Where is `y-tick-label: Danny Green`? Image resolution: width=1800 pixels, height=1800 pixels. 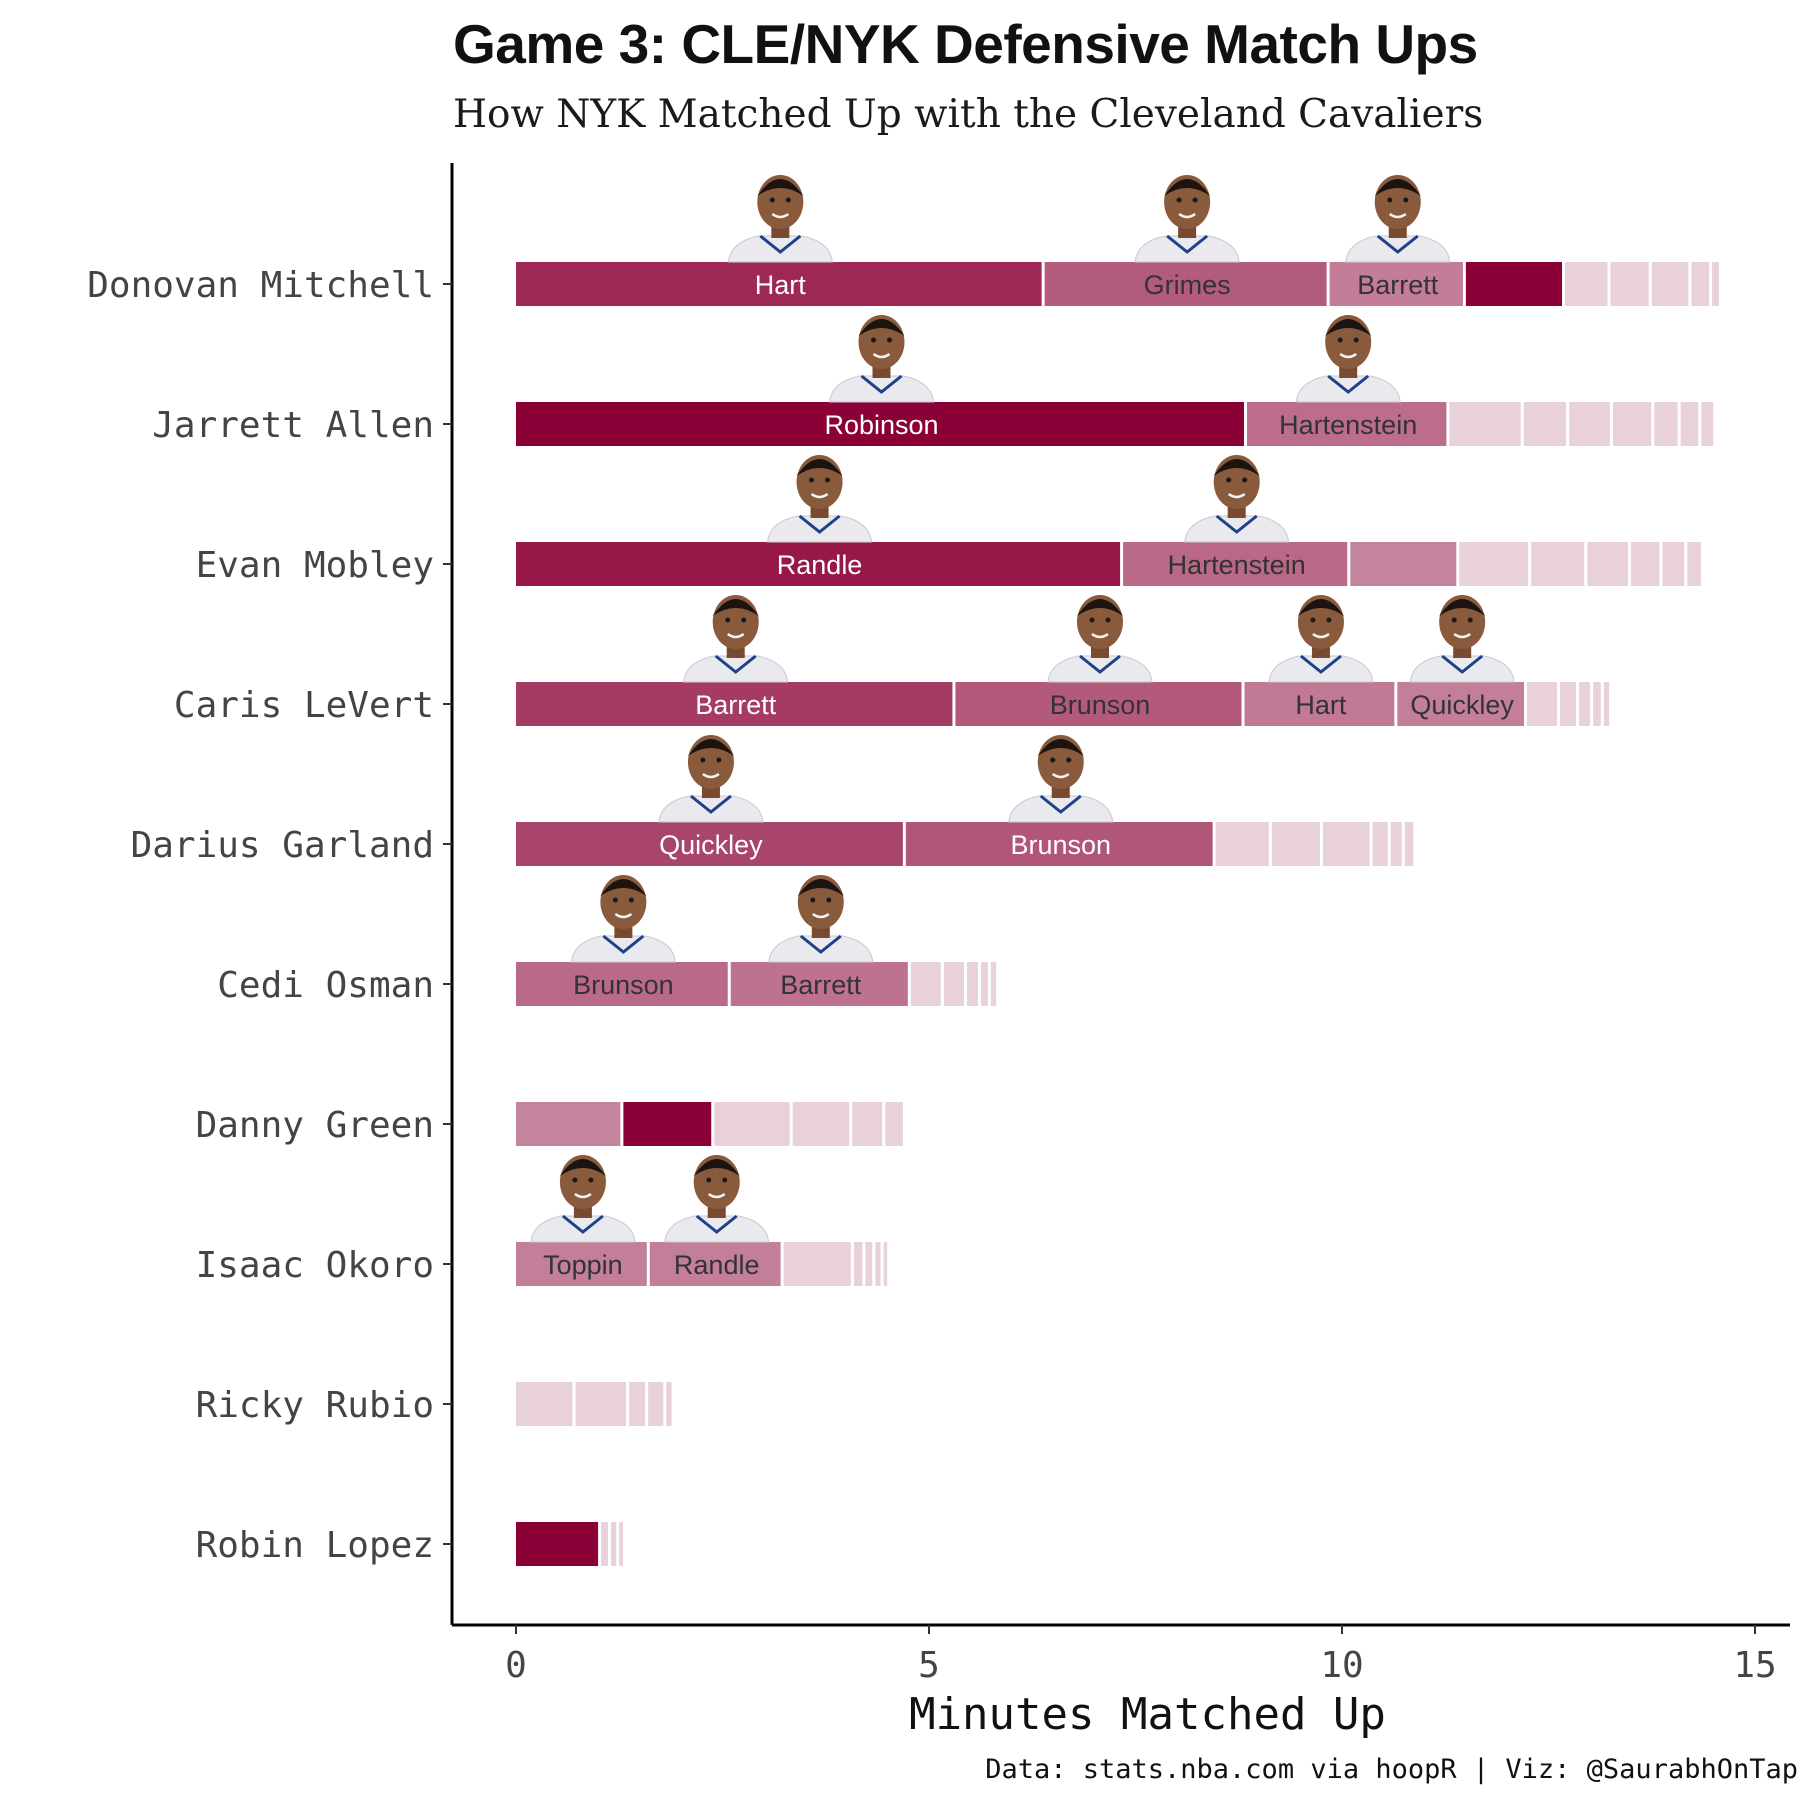
y-tick-label: Danny Green is located at coordinates (315, 1125).